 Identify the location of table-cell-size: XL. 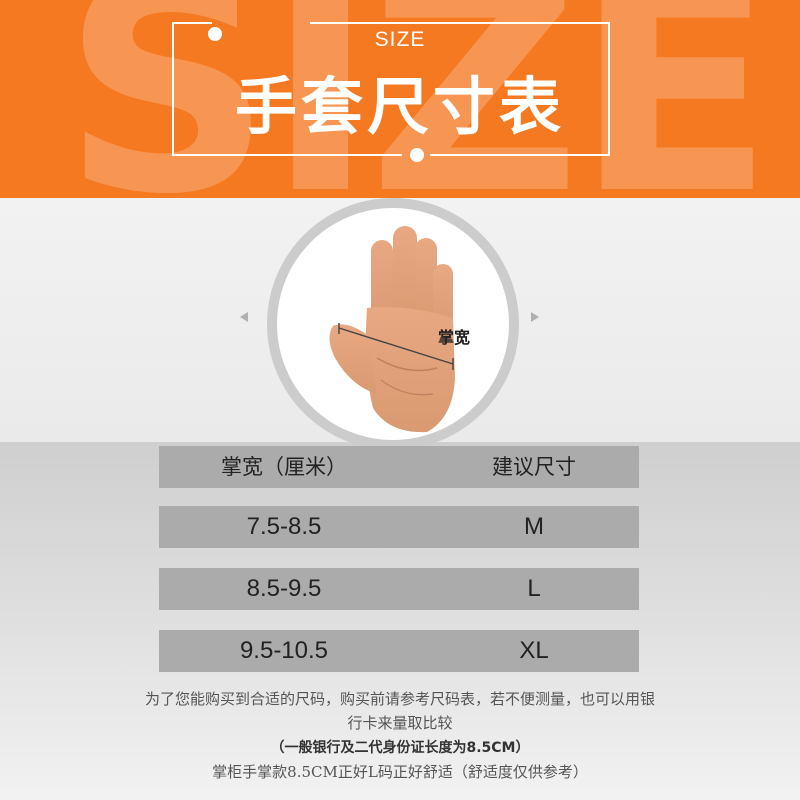
(534, 650).